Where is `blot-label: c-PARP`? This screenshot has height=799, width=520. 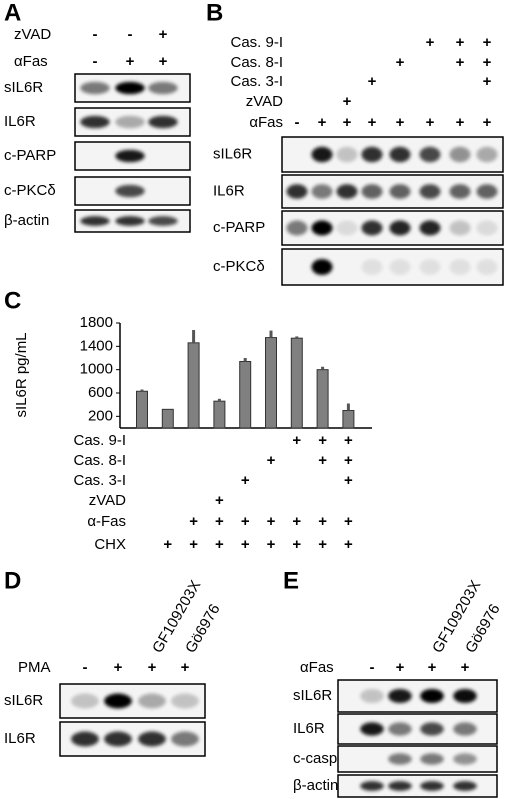 blot-label: c-PARP is located at coordinates (239, 227).